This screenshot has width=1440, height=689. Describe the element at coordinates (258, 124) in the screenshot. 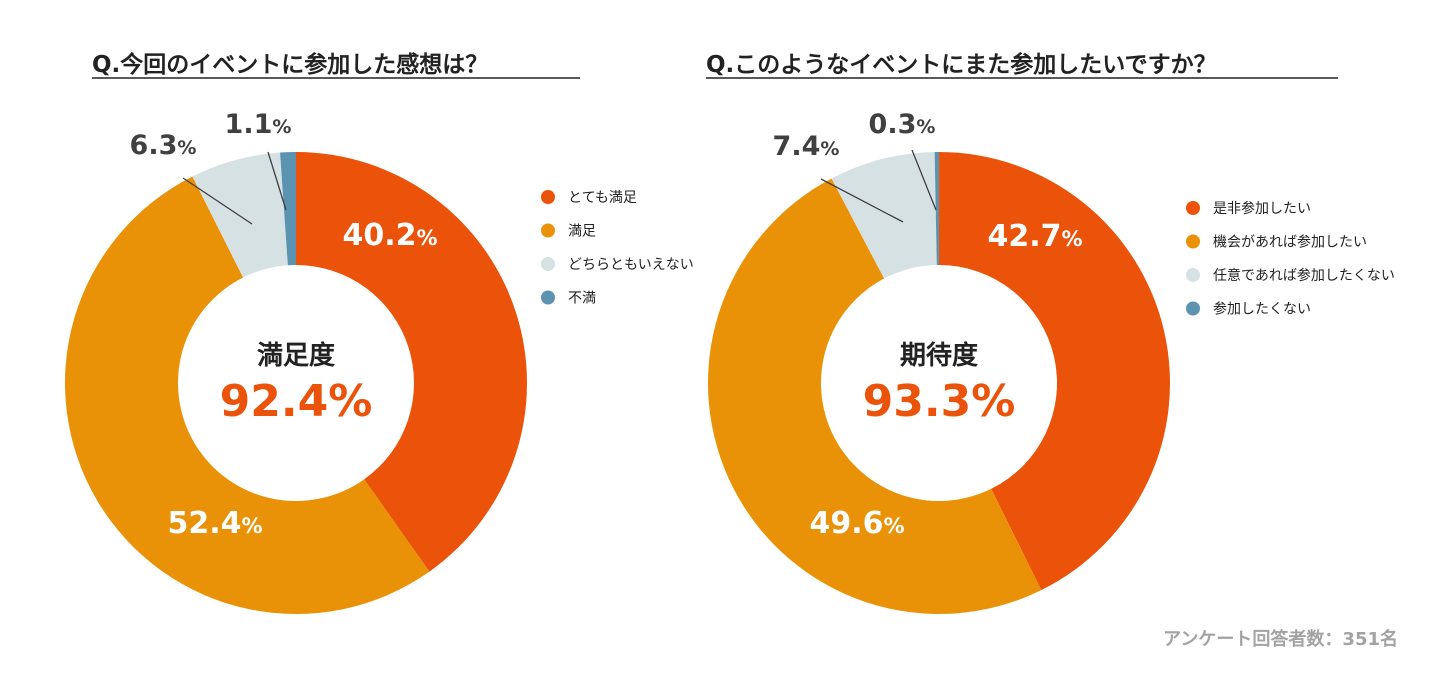

I see `data-label-4: 1.1%` at that location.